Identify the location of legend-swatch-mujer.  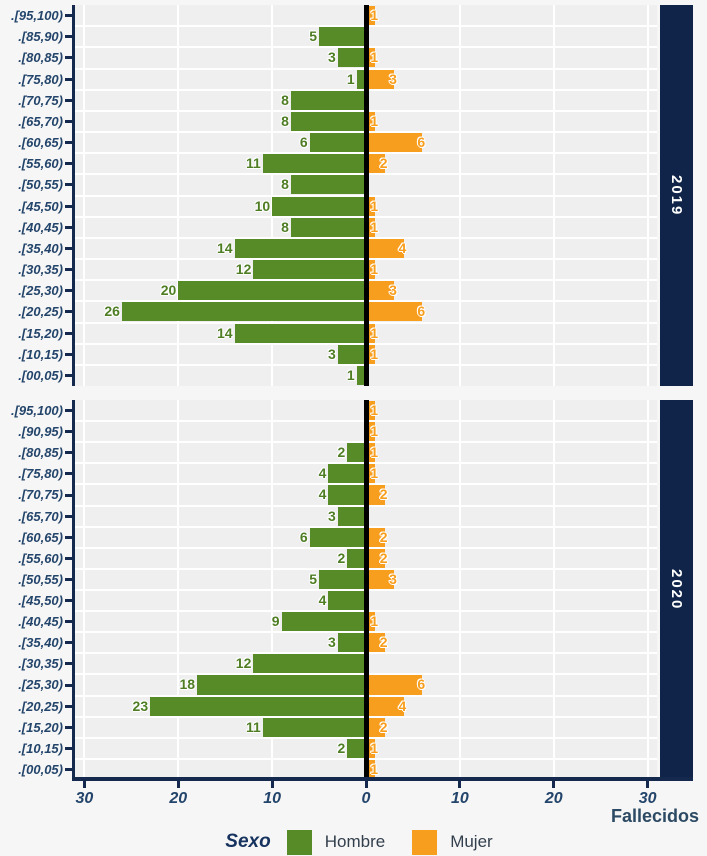
(425, 842).